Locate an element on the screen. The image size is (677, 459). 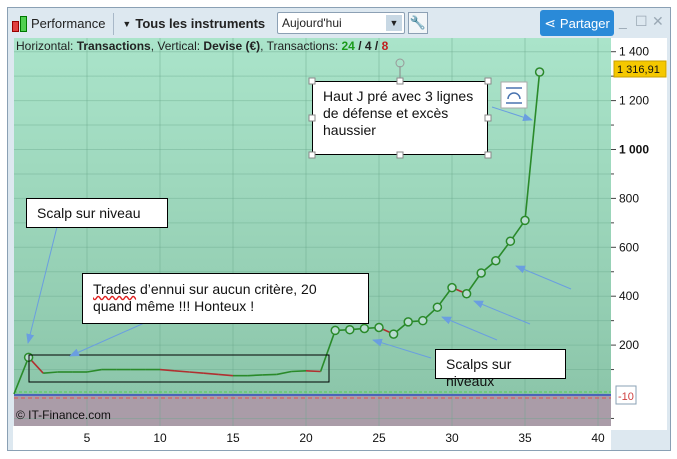
last-value-badge is located at coordinates (640, 69).